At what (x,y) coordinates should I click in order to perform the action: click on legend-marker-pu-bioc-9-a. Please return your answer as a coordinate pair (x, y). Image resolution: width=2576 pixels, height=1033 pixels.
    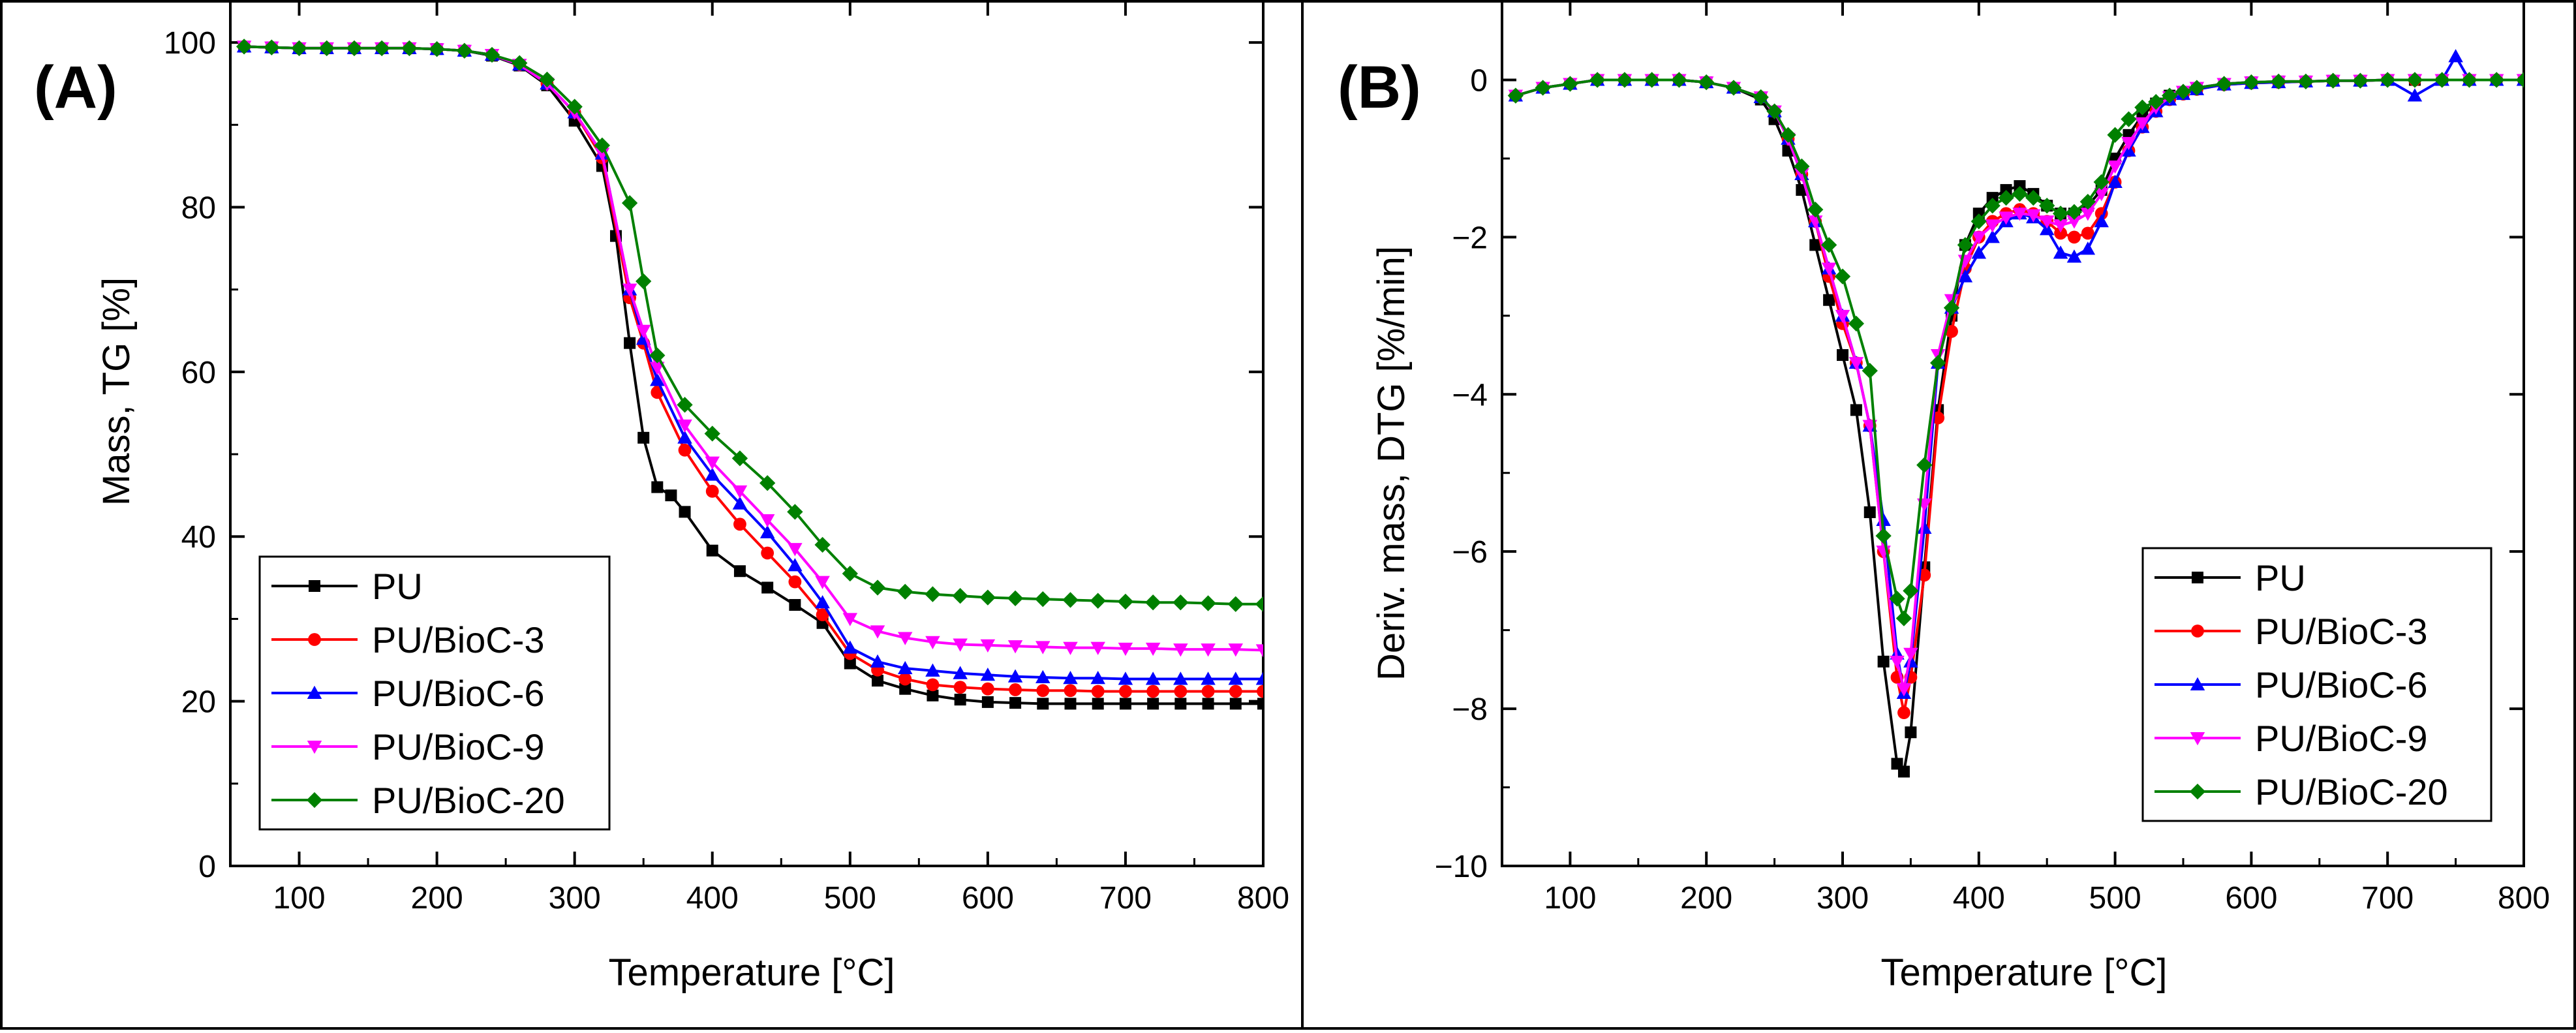
    Looking at the image, I should click on (314, 747).